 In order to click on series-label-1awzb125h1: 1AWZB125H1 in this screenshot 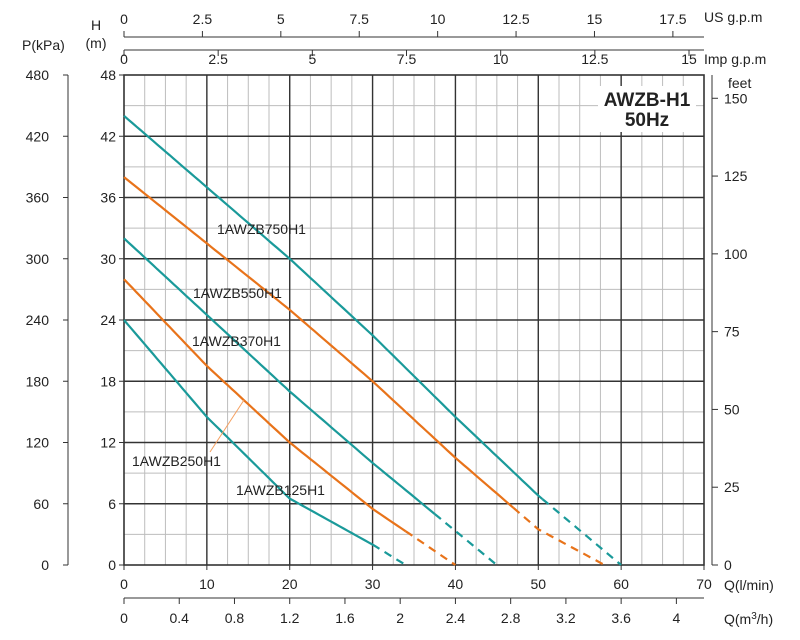, I will do `click(280, 490)`.